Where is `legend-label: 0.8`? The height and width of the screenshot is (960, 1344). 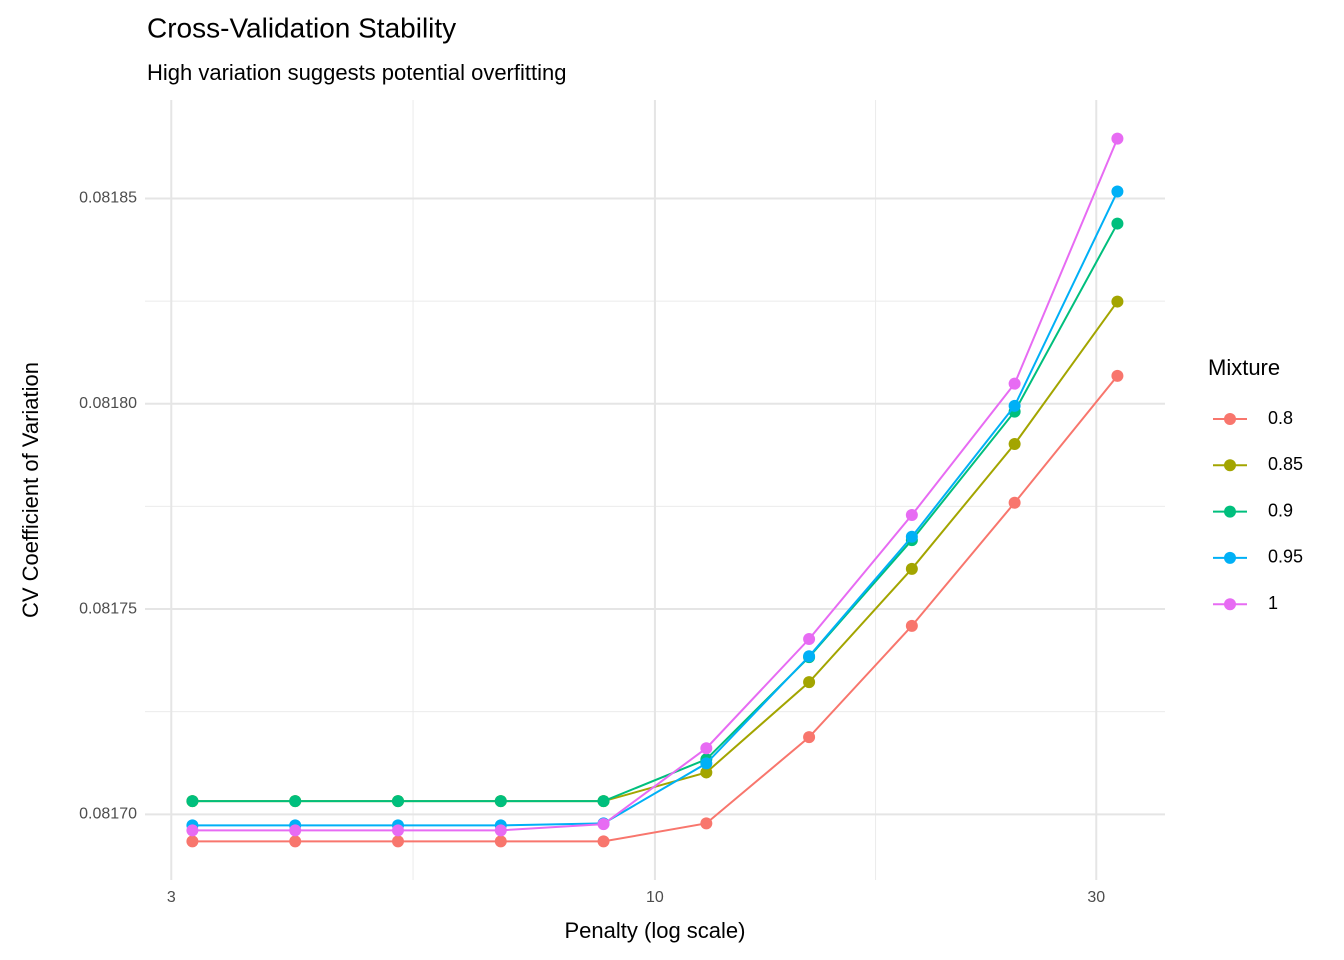
legend-label: 0.8 is located at coordinates (1280, 418).